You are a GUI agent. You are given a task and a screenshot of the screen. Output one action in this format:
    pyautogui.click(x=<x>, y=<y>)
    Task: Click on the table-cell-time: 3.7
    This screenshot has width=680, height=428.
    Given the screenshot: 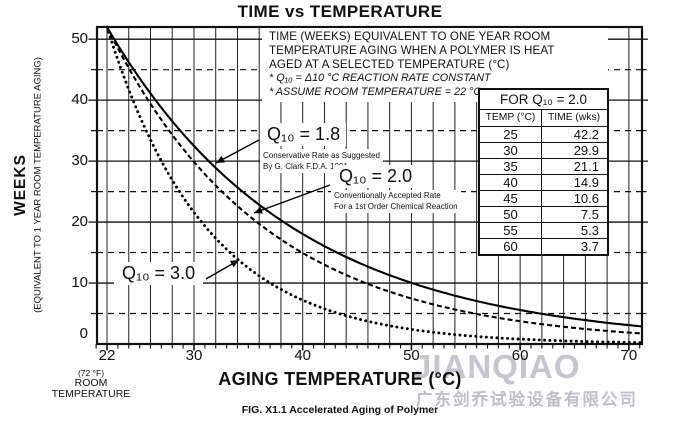 What is the action you would take?
    pyautogui.click(x=573, y=246)
    